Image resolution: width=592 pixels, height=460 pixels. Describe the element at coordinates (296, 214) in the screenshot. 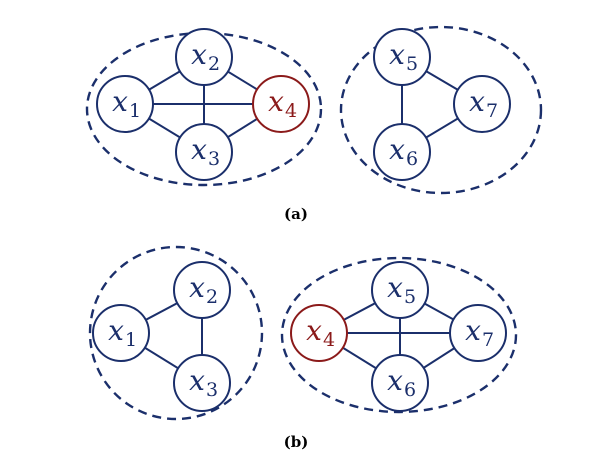

I see `panel-a-caption: (a)` at that location.